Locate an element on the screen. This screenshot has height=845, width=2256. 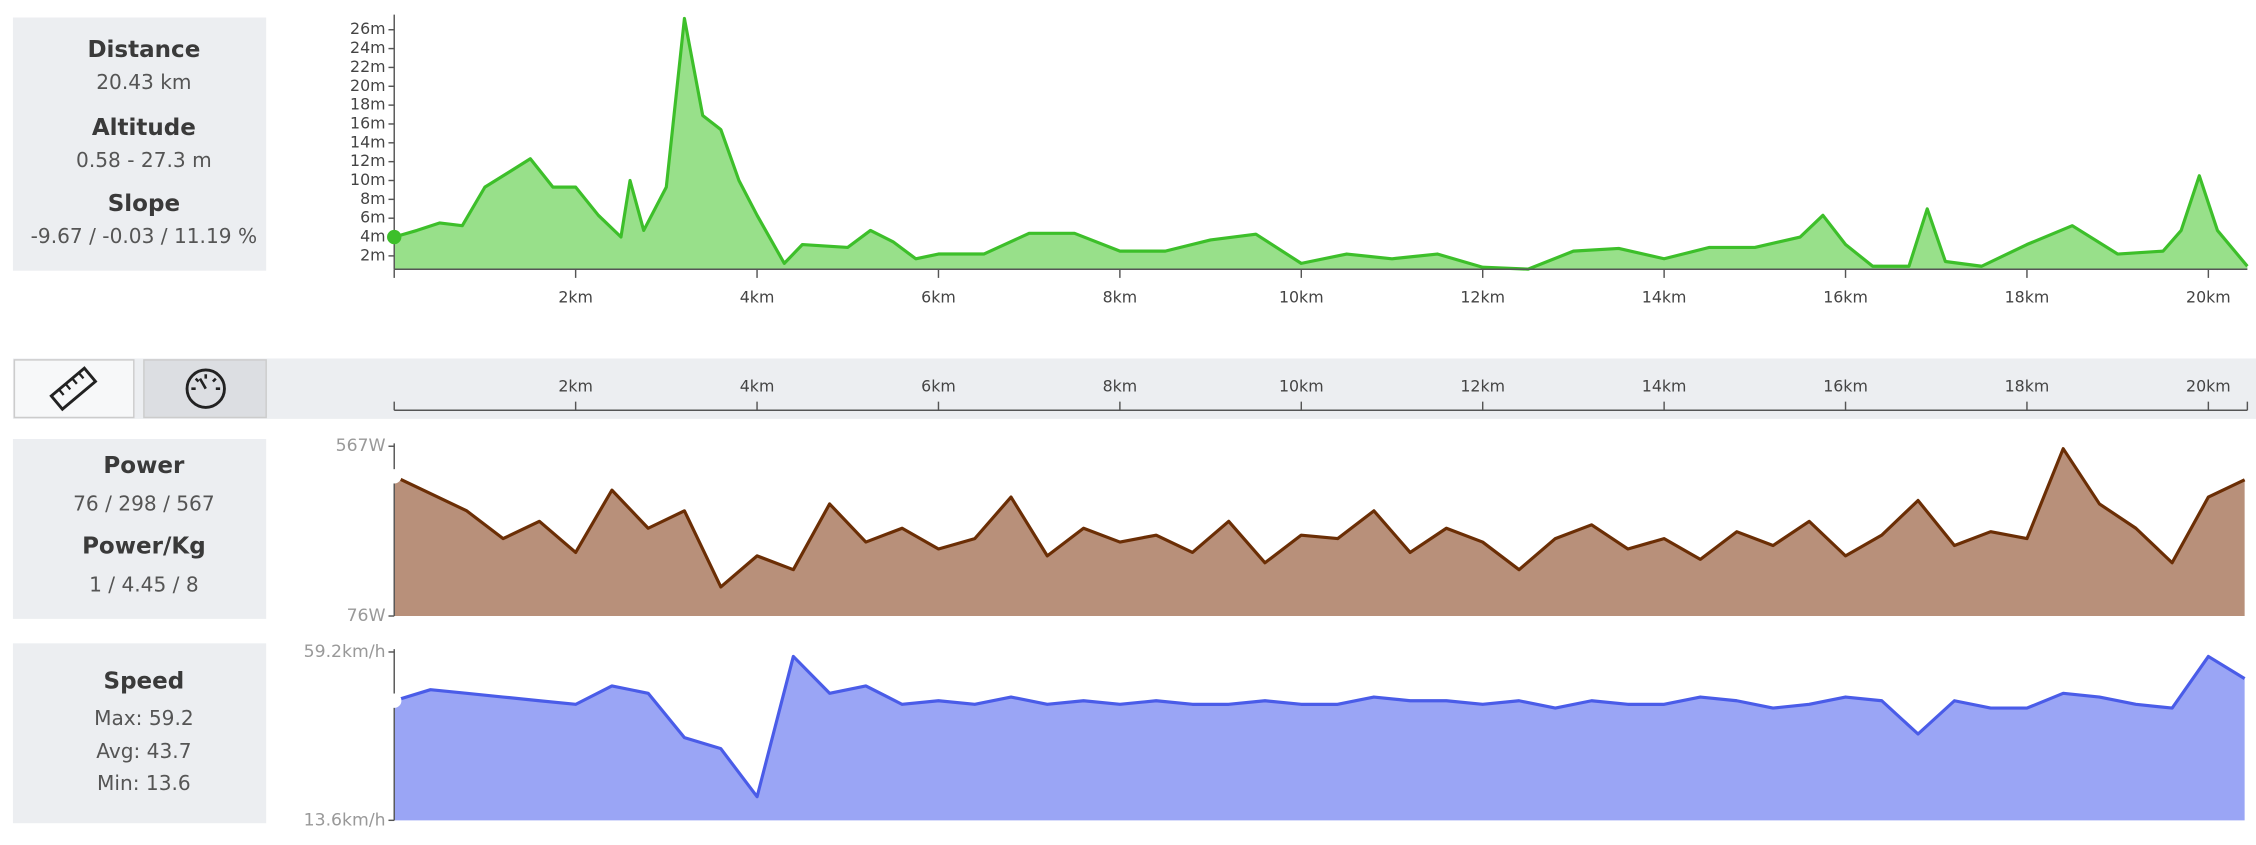
route-summary-panel is located at coordinates (139, 144).